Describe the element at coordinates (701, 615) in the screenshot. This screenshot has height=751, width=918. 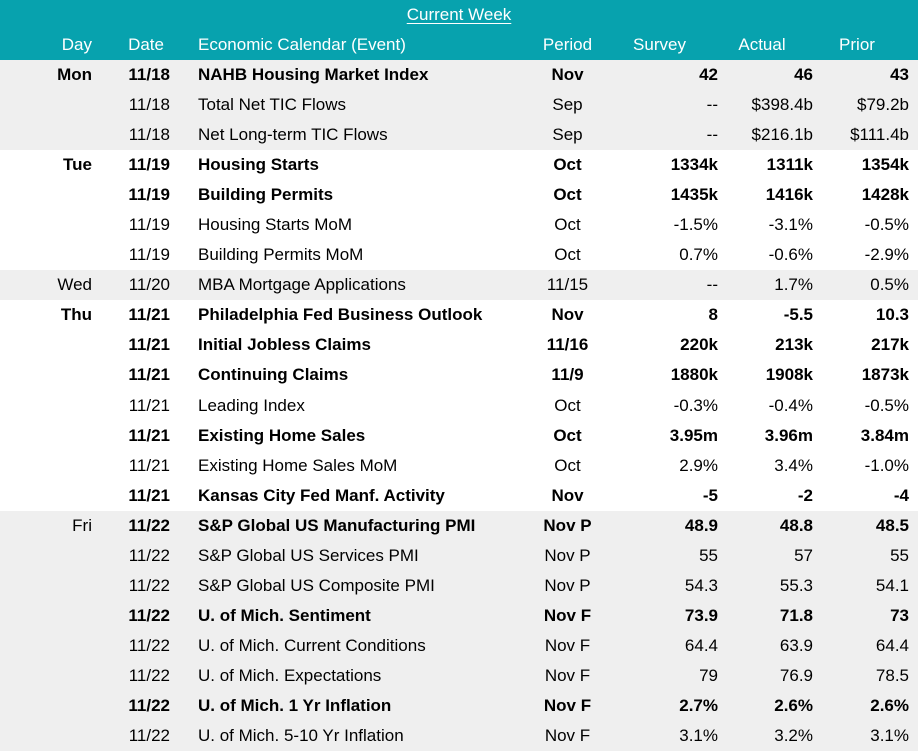
I see `cell-survey: 73.9` at that location.